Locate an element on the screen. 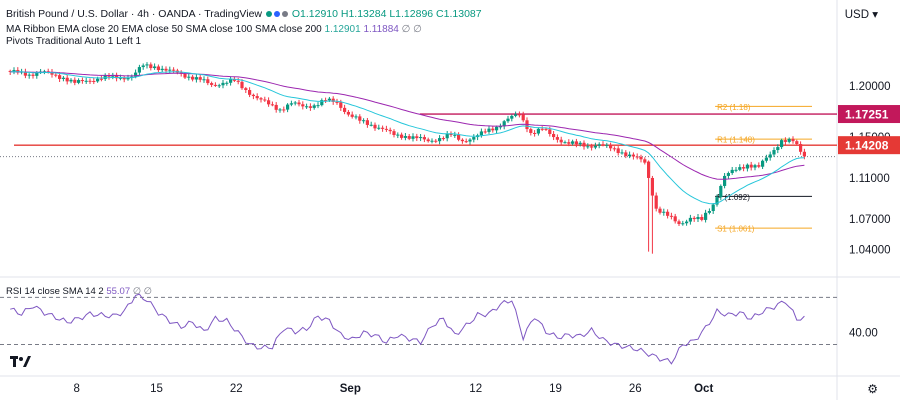 The height and width of the screenshot is (400, 900). rsi-null-values: ∅ ∅ is located at coordinates (142, 291).